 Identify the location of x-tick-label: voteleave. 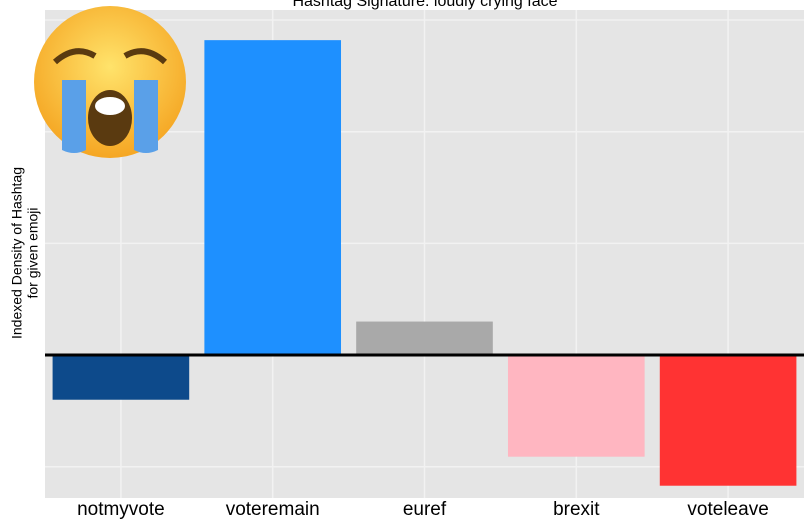
(727, 509).